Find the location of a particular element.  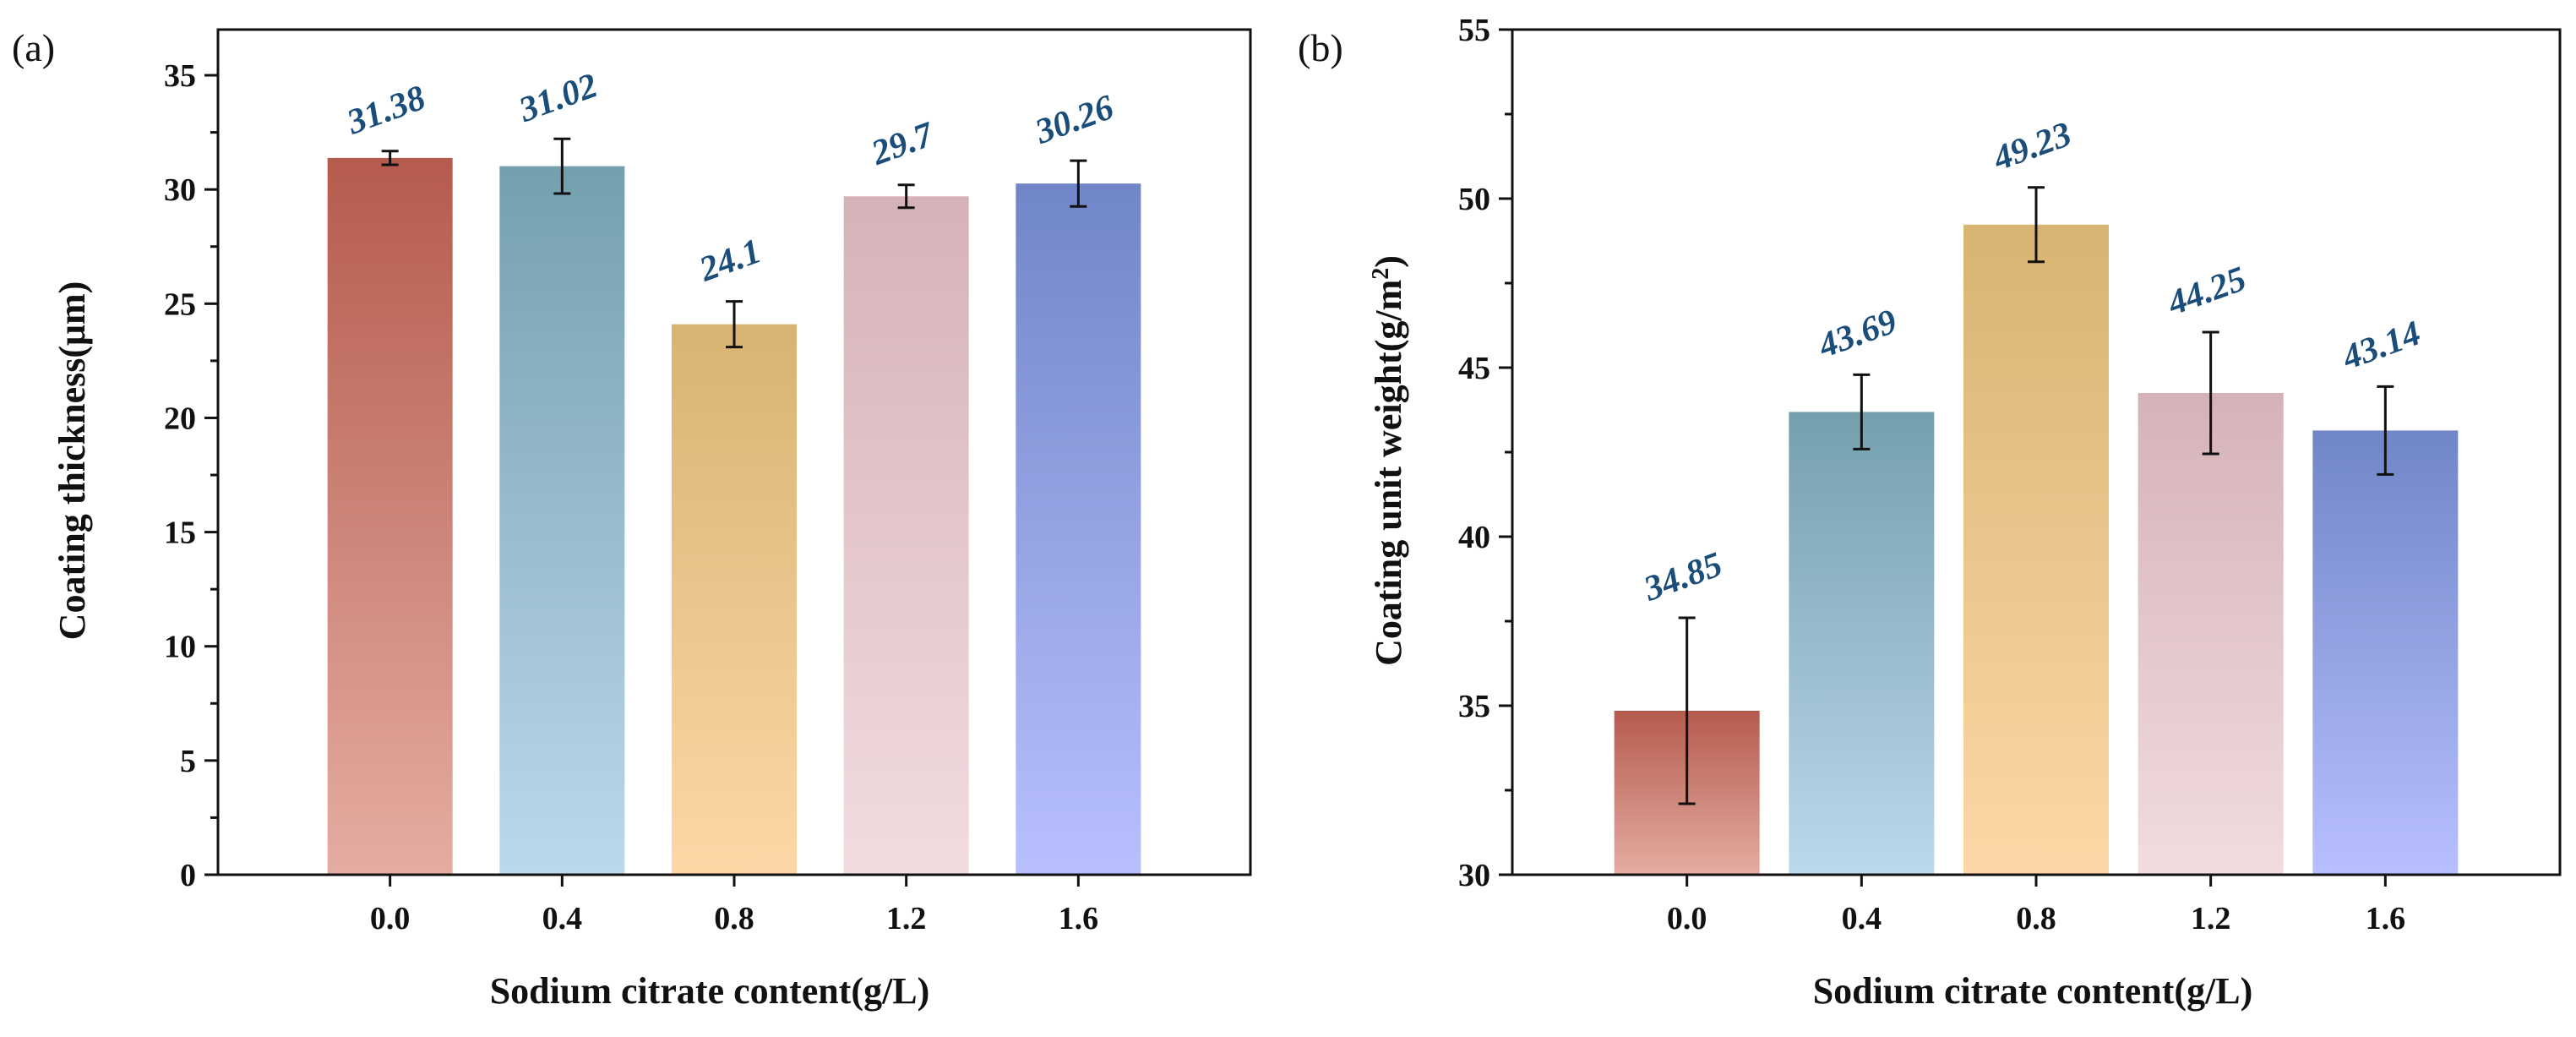

y-tick-label-a-10: 10 is located at coordinates (180, 647).